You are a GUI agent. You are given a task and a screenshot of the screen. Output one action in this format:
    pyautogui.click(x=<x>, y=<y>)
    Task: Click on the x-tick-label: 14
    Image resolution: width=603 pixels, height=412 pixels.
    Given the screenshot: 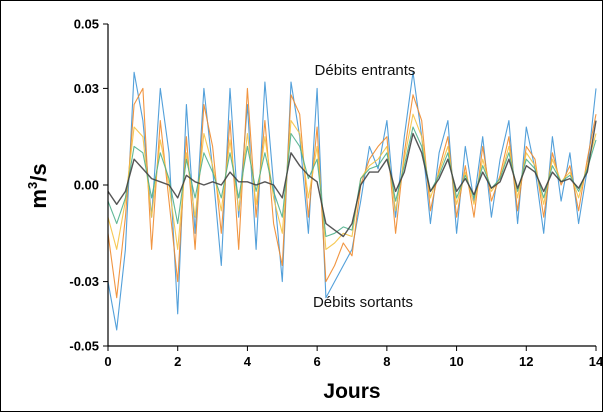 What is the action you would take?
    pyautogui.click(x=596, y=361)
    